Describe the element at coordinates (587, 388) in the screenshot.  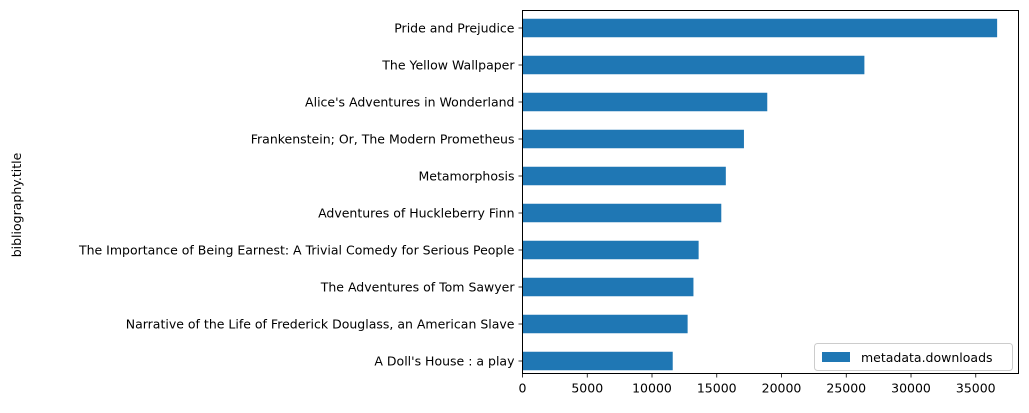
I see `x-tick-label: 5000` at that location.